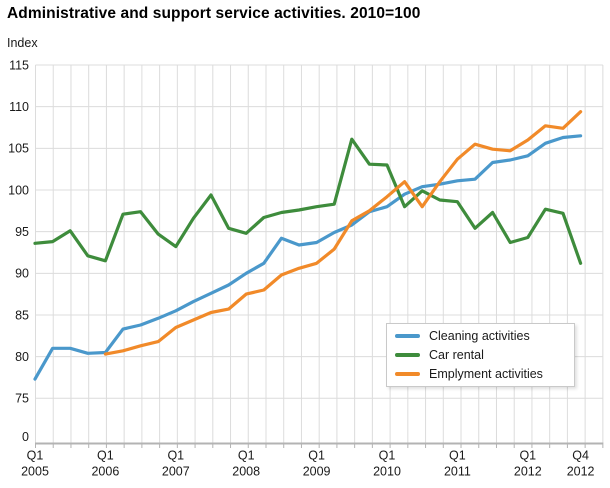 Image resolution: width=610 pixels, height=488 pixels. What do you see at coordinates (317, 472) in the screenshot?
I see `x-axis-tick-label-year: 2009` at bounding box center [317, 472].